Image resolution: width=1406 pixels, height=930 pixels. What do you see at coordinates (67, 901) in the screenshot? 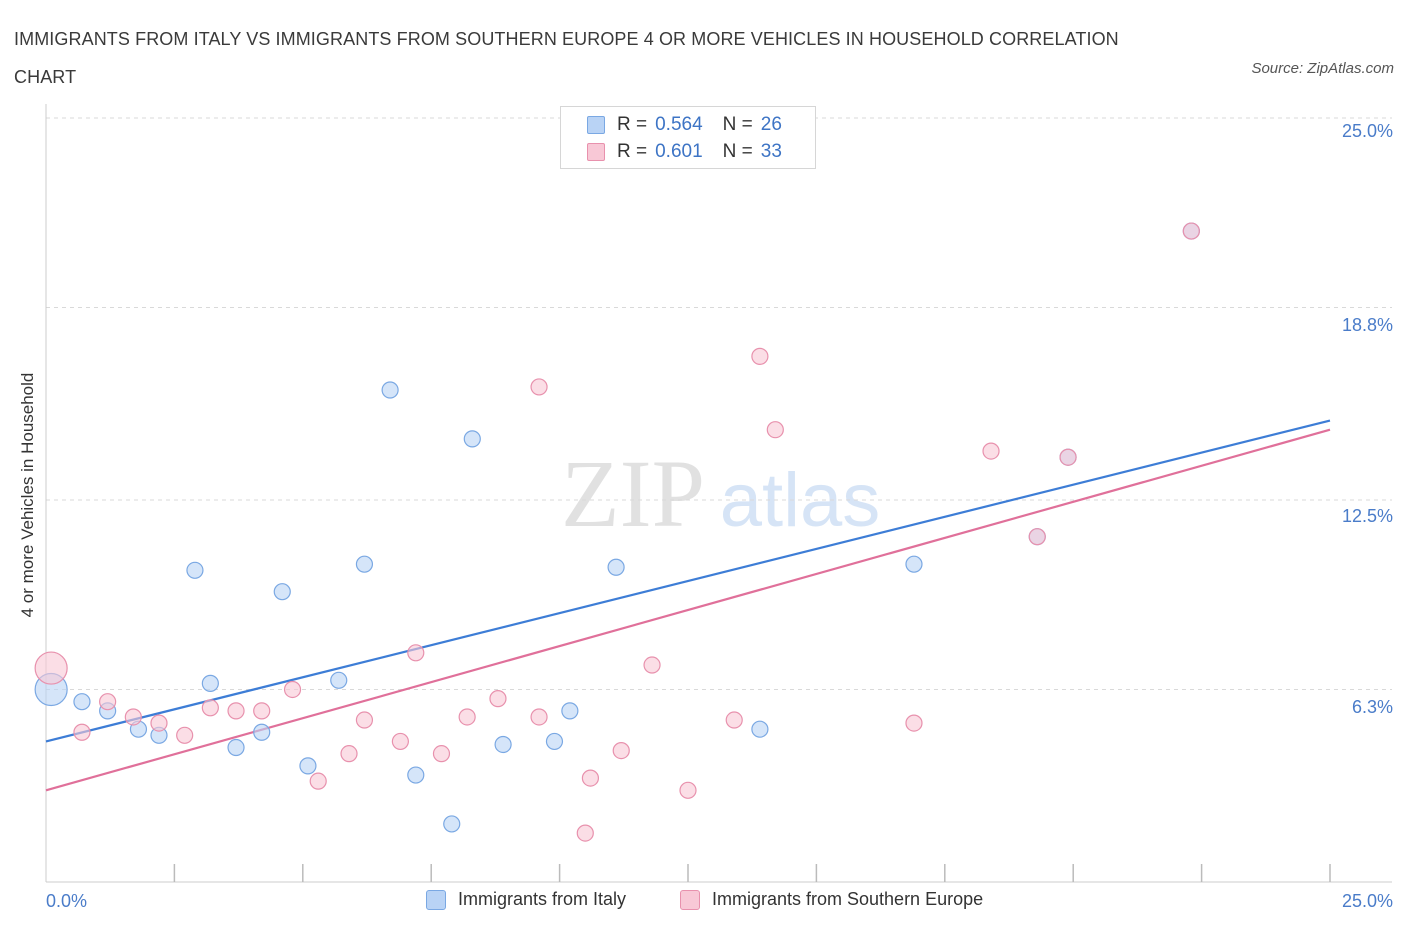
I see `x-tick-label-min: 0.0%` at bounding box center [67, 901].